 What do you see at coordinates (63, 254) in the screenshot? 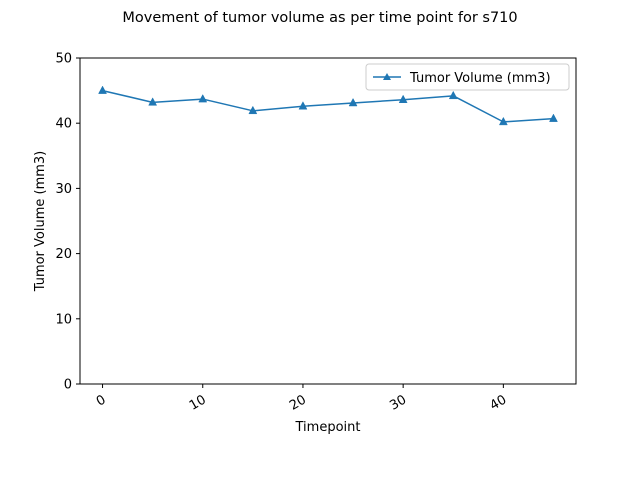
I see `y-tick-label: 20` at bounding box center [63, 254].